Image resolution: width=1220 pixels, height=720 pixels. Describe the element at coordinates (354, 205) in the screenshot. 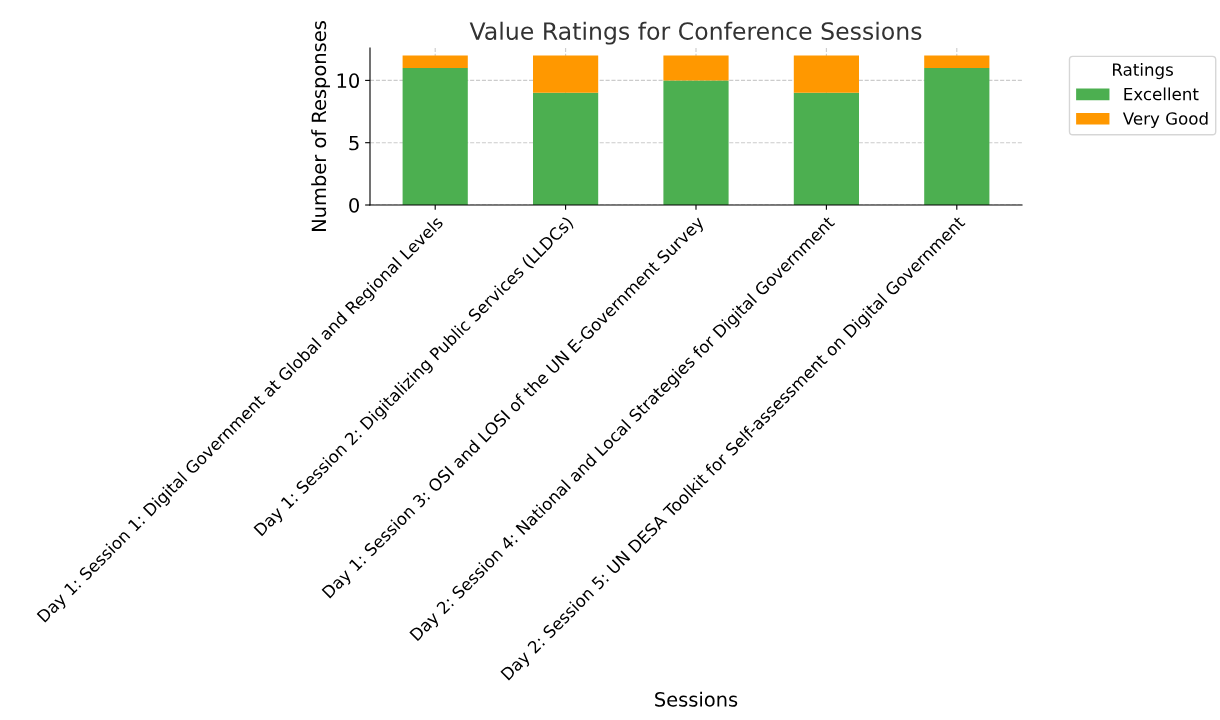

I see `y-tick-label: 0` at that location.